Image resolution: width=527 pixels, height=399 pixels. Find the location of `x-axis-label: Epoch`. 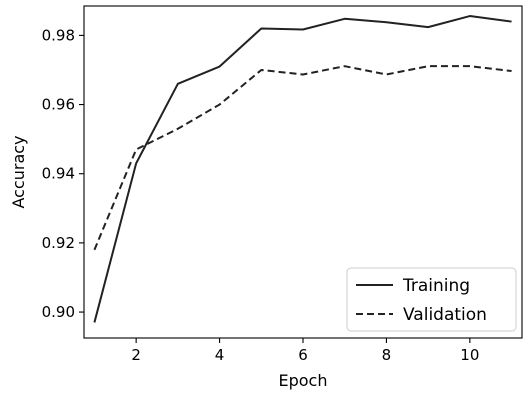

x-axis-label: Epoch is located at coordinates (303, 380).